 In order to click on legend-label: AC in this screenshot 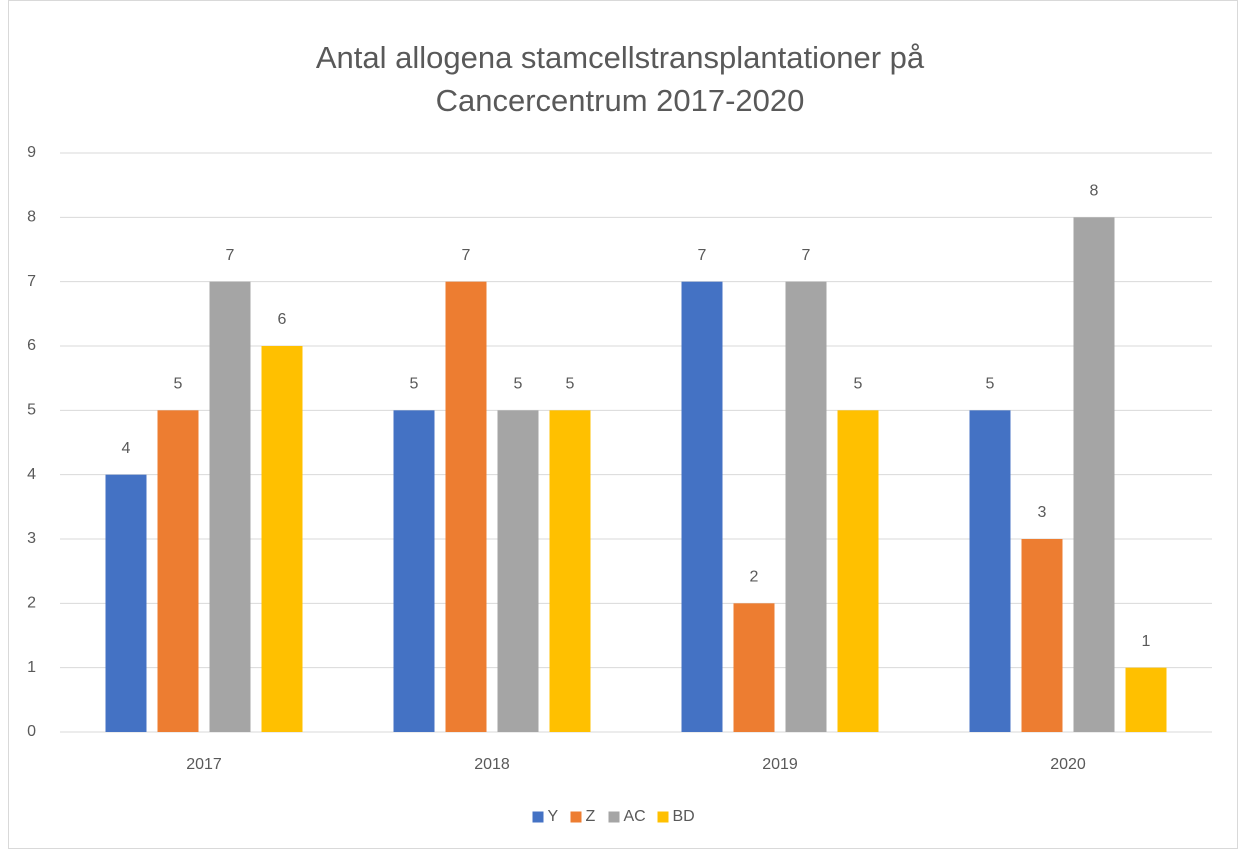, I will do `click(635, 816)`.